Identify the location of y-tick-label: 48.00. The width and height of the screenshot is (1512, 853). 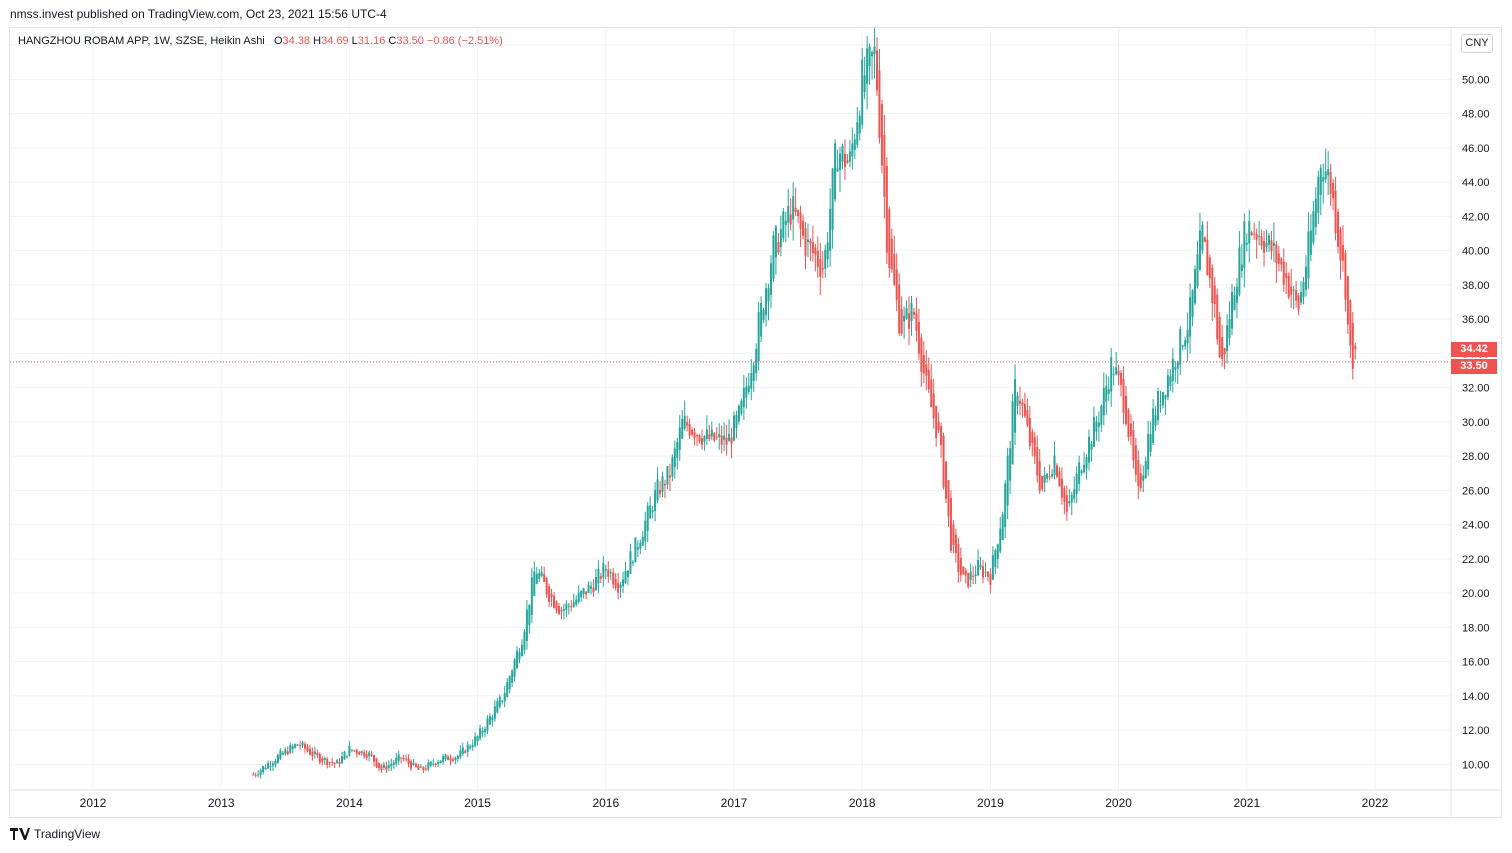
(1476, 115).